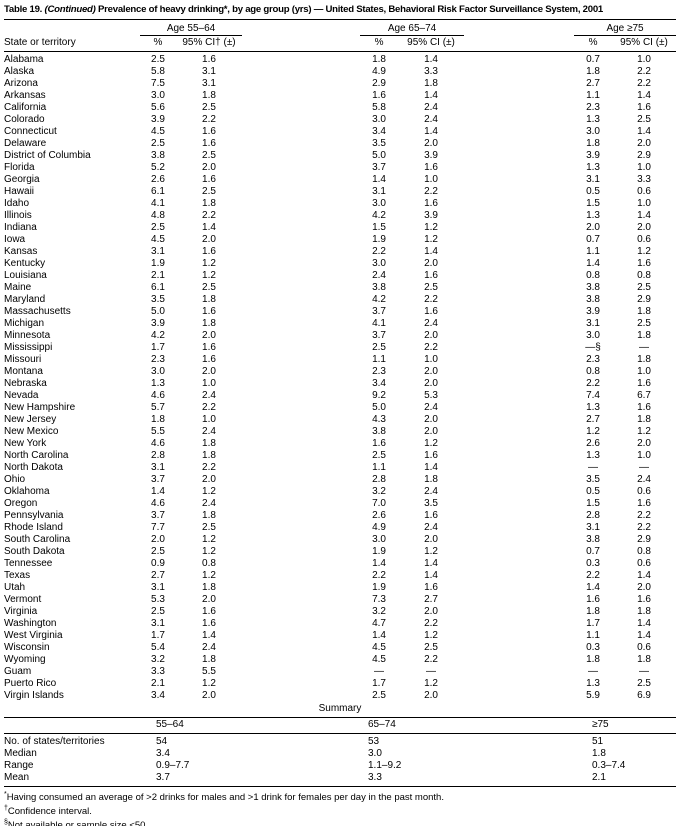 This screenshot has height=826, width=680. What do you see at coordinates (25, 383) in the screenshot?
I see `state-name: Nebraska` at bounding box center [25, 383].